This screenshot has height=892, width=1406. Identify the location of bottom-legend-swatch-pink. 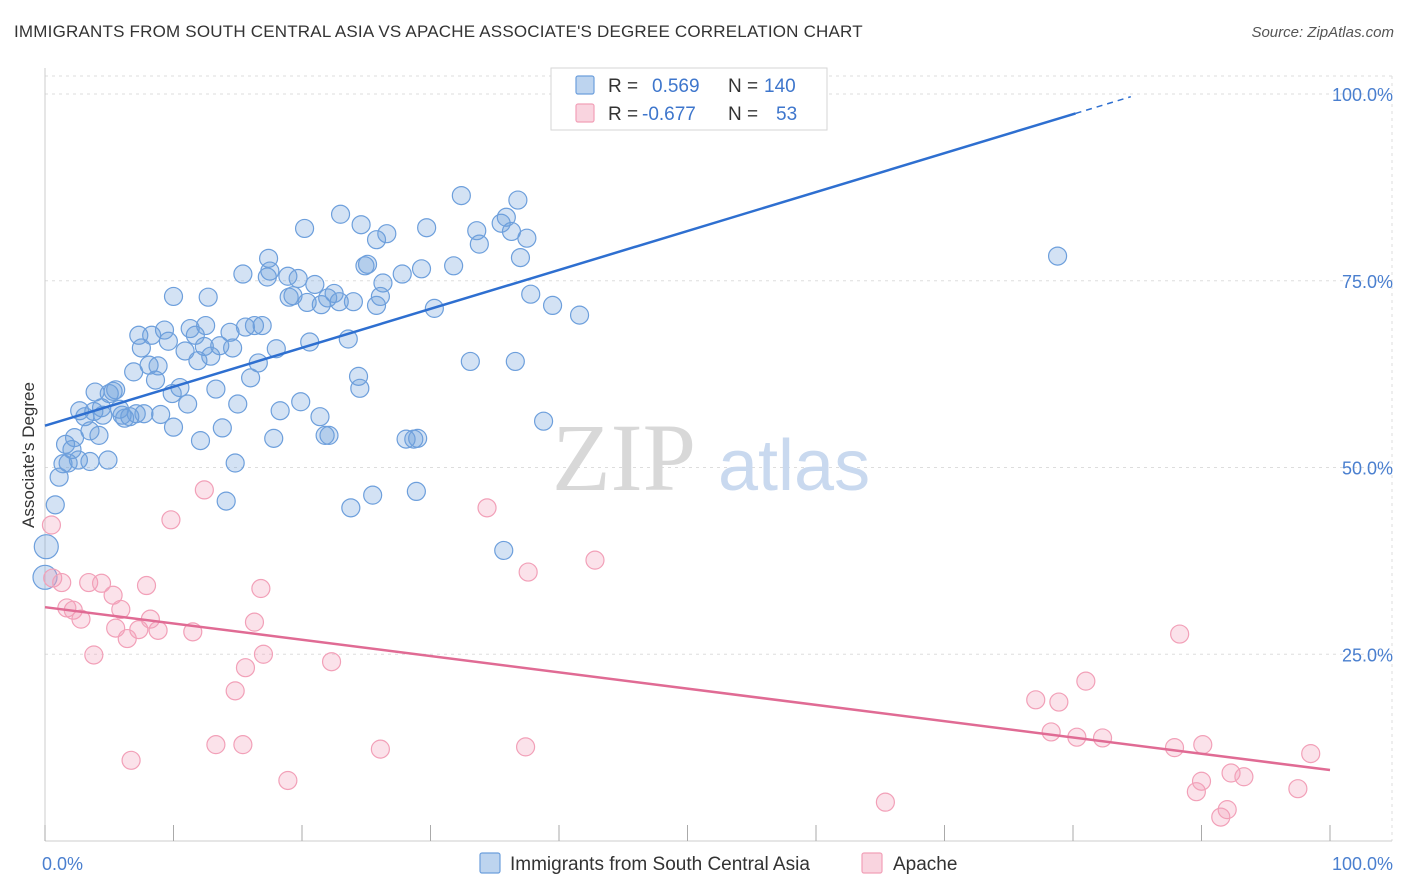
(872, 863).